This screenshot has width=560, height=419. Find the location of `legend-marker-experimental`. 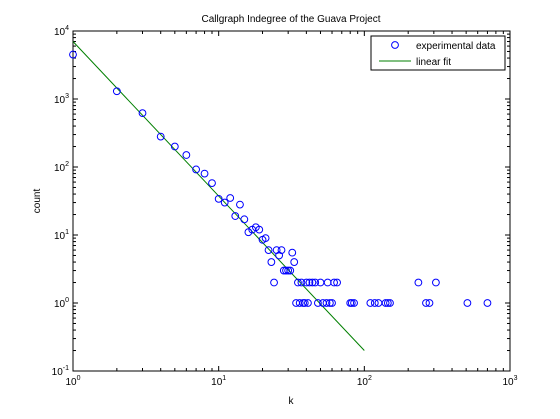

legend-marker-experimental is located at coordinates (395, 45).